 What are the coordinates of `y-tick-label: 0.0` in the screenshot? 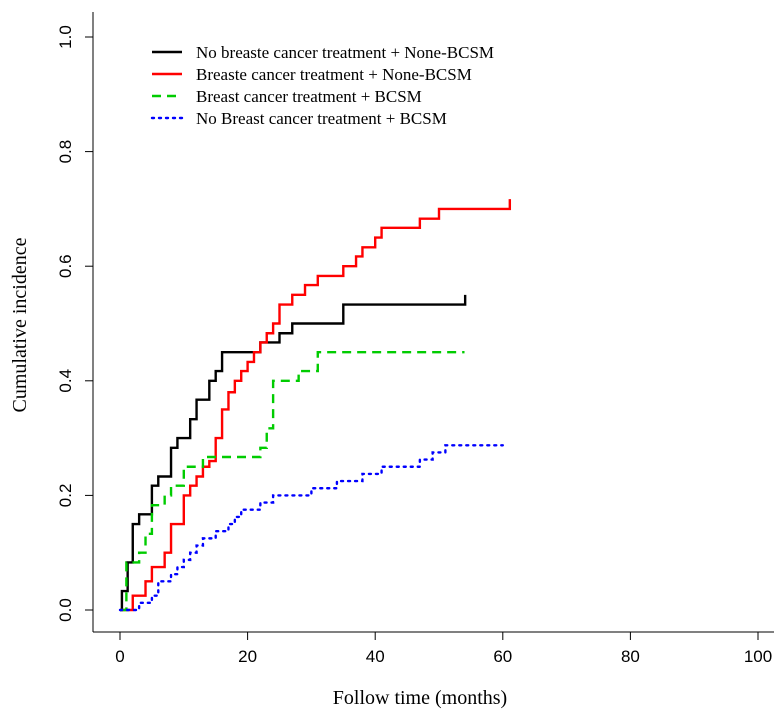 It's located at (65, 610).